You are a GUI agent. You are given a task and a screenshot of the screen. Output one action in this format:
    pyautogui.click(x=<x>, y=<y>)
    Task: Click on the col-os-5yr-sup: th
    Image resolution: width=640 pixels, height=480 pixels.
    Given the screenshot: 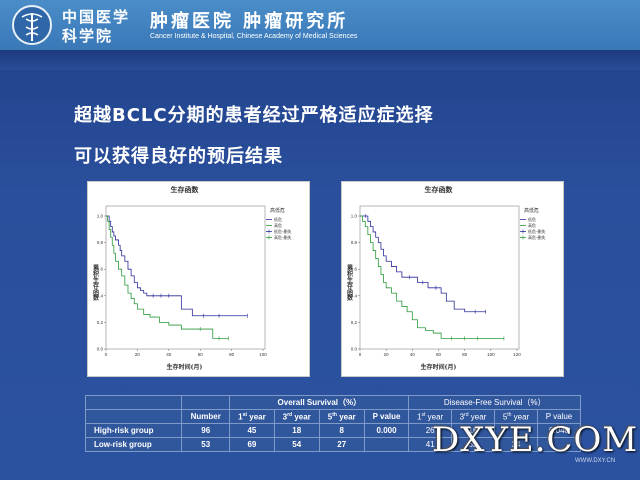 What is the action you would take?
    pyautogui.click(x=334, y=414)
    